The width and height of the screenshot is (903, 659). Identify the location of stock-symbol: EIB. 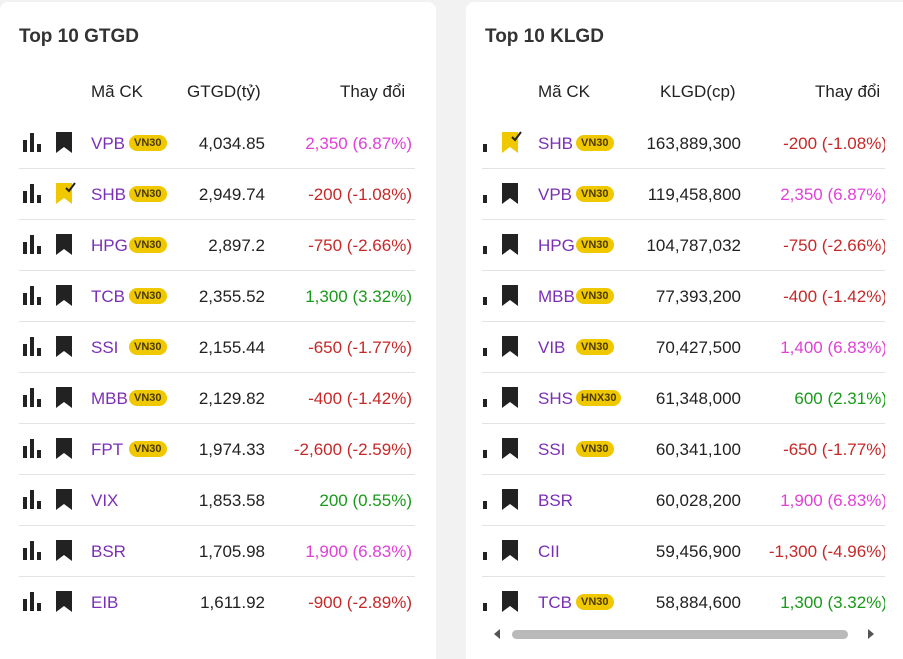
(105, 602).